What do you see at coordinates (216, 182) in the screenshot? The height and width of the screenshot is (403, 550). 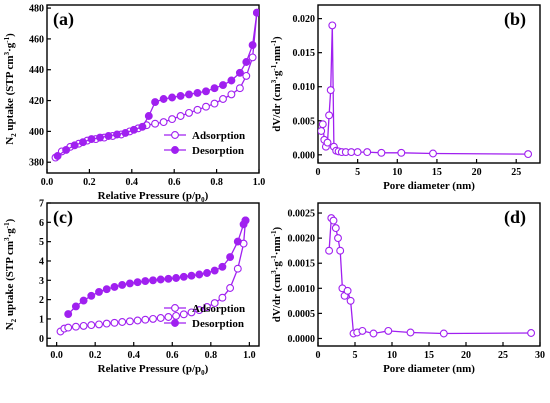 I see `x-tick-label: 0.8` at bounding box center [216, 182].